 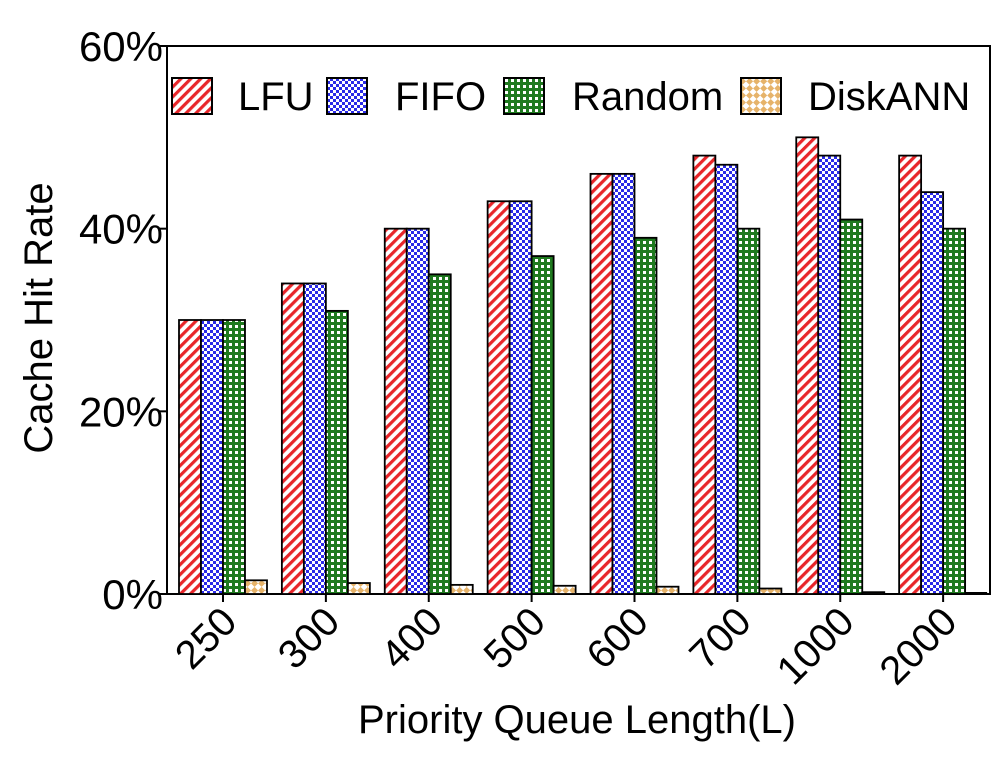 What do you see at coordinates (647, 97) in the screenshot?
I see `legend-label-random: Random` at bounding box center [647, 97].